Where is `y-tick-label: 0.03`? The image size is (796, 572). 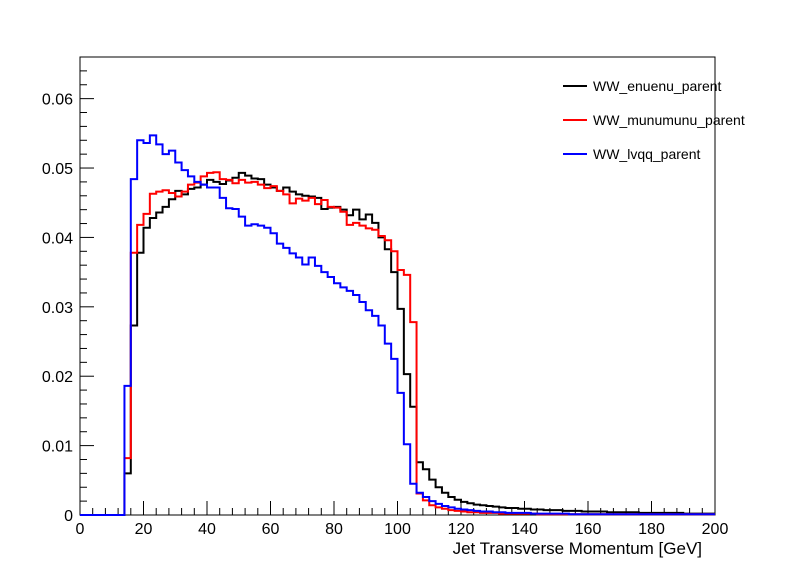 y-tick-label: 0.03 is located at coordinates (57, 308).